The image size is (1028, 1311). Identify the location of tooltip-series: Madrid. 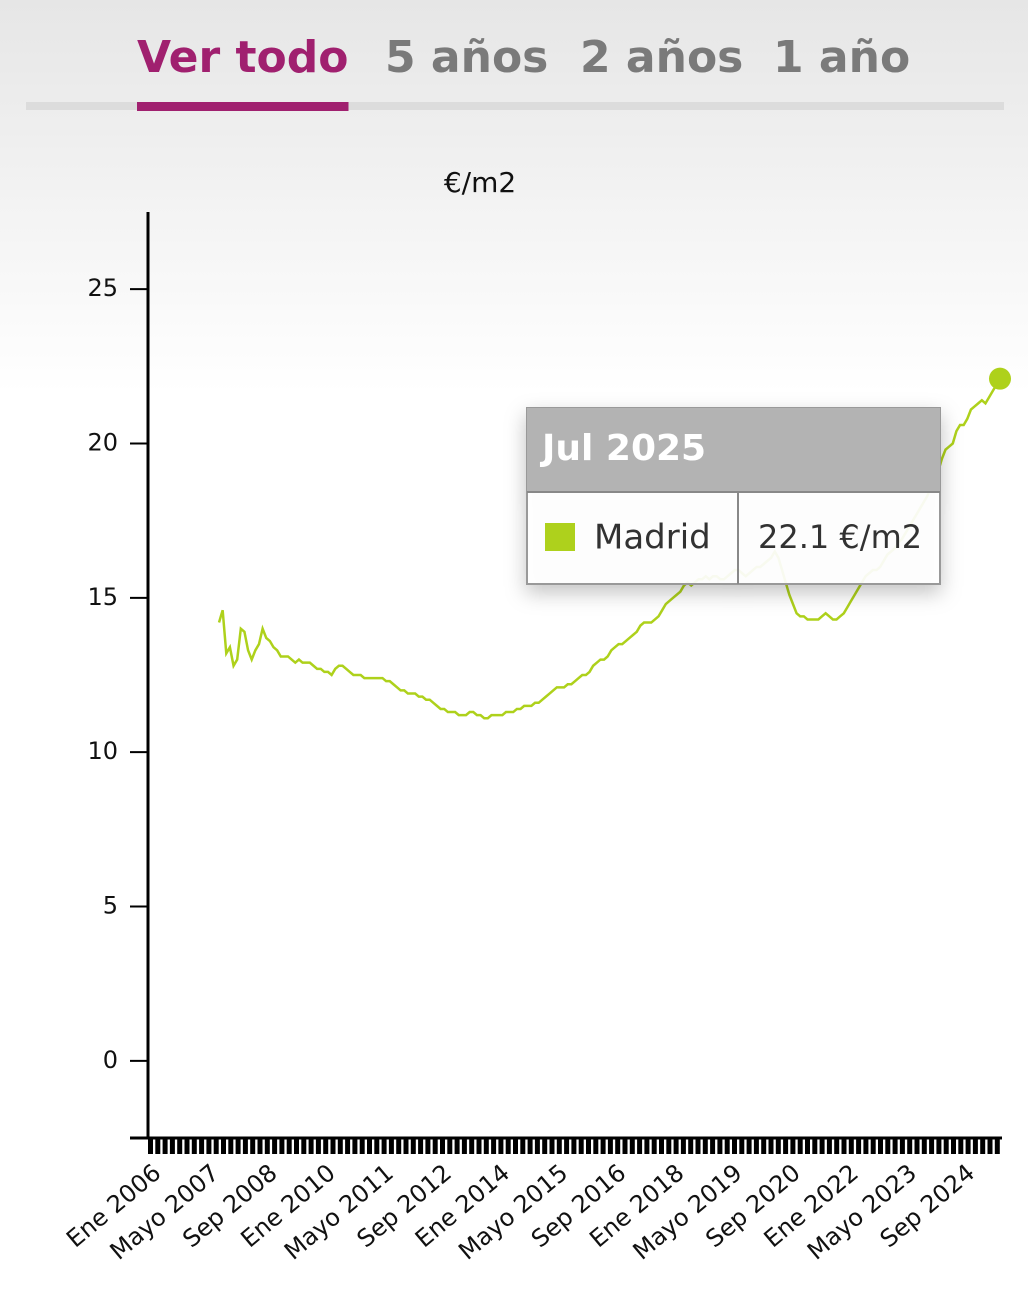
(652, 538).